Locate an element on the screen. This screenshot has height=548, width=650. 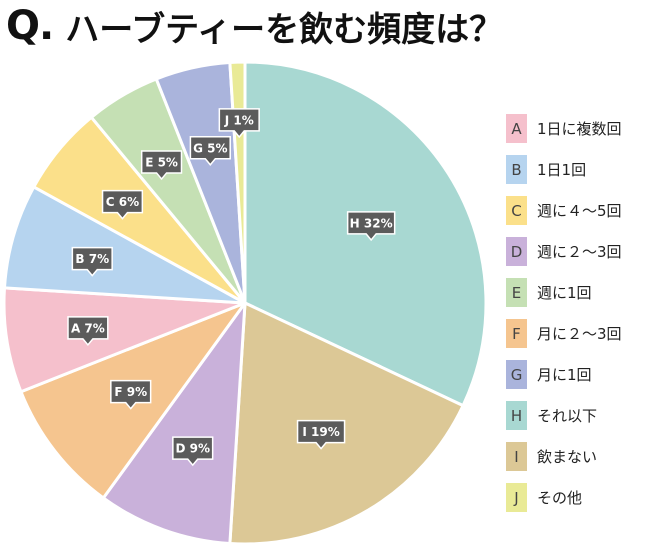
data-label-h: H 32% is located at coordinates (371, 226).